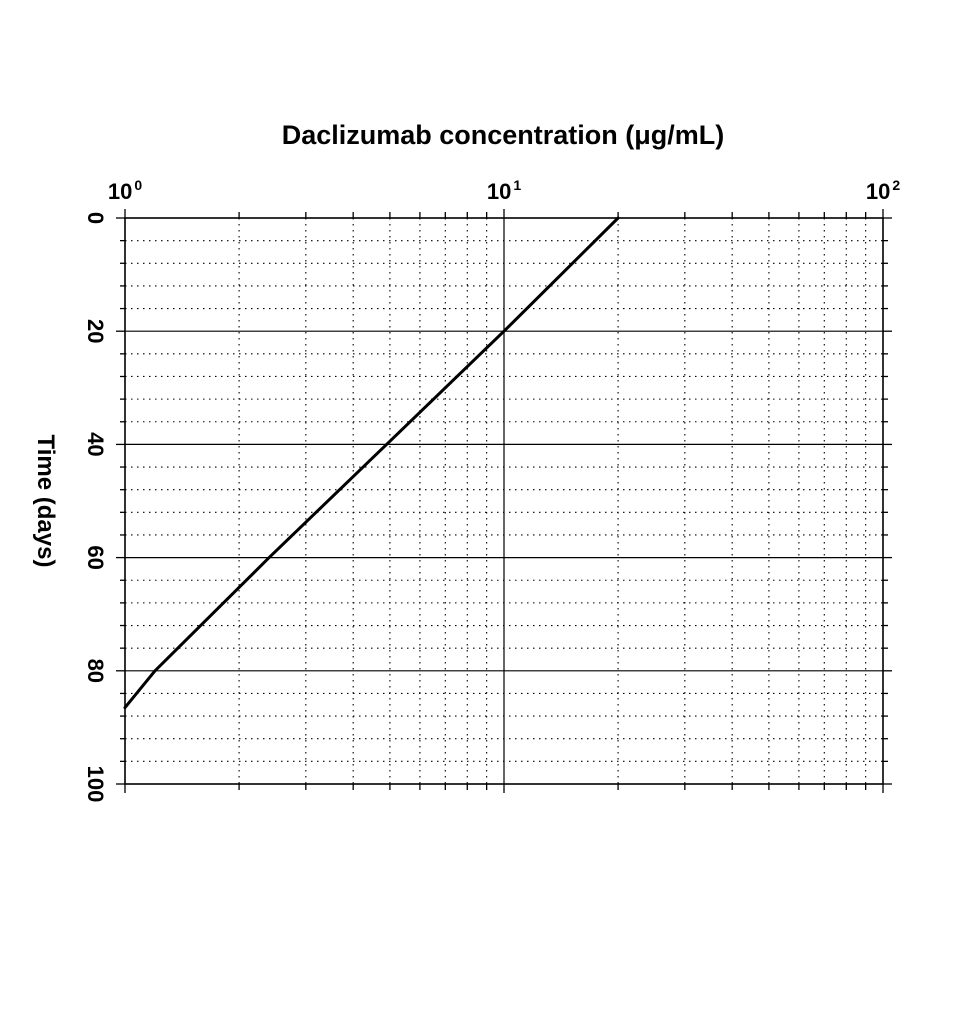 This screenshot has height=1024, width=953. What do you see at coordinates (95, 557) in the screenshot?
I see `y-tick-label: 60` at bounding box center [95, 557].